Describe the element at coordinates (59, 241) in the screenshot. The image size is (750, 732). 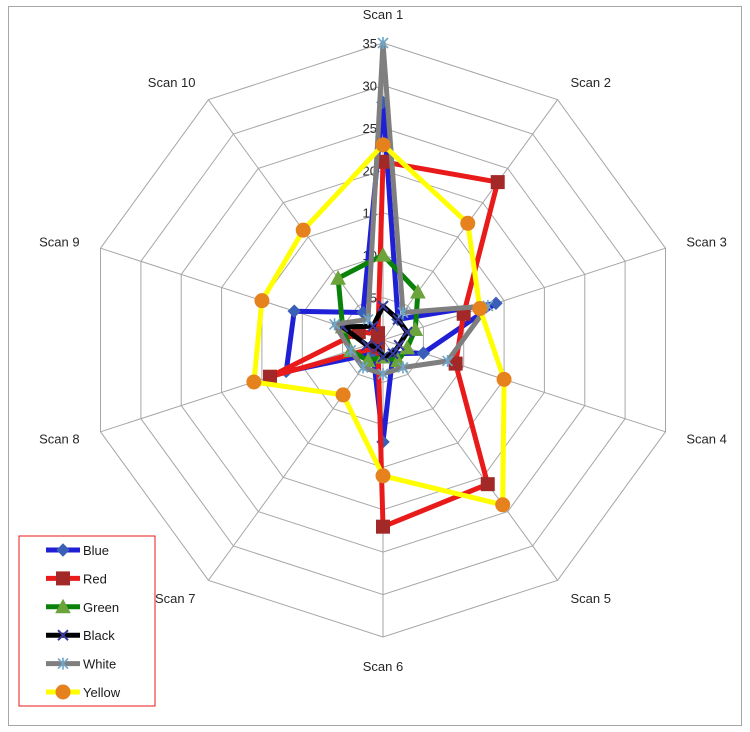
I see `category-label: Scan 9` at that location.